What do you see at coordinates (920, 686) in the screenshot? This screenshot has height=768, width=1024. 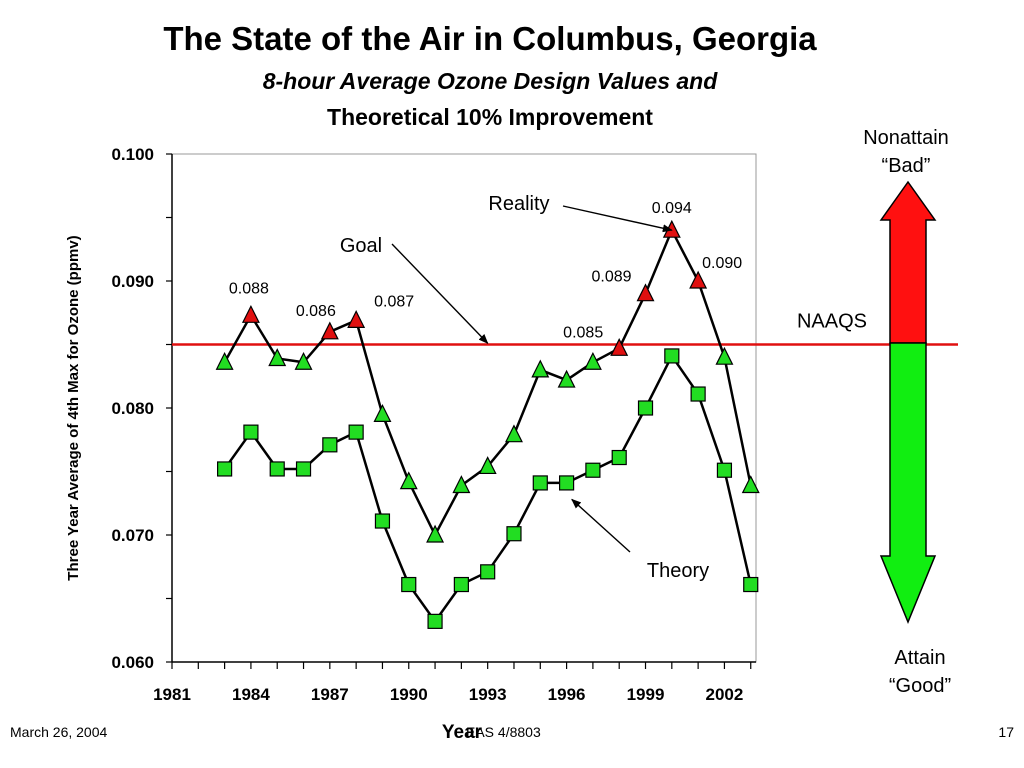 I see `good-label: “Good”` at bounding box center [920, 686].